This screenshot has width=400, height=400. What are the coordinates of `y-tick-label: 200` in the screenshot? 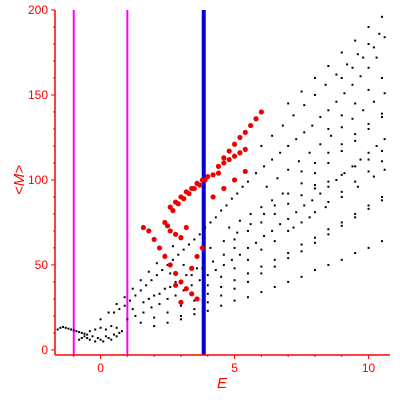 It's located at (38, 10).